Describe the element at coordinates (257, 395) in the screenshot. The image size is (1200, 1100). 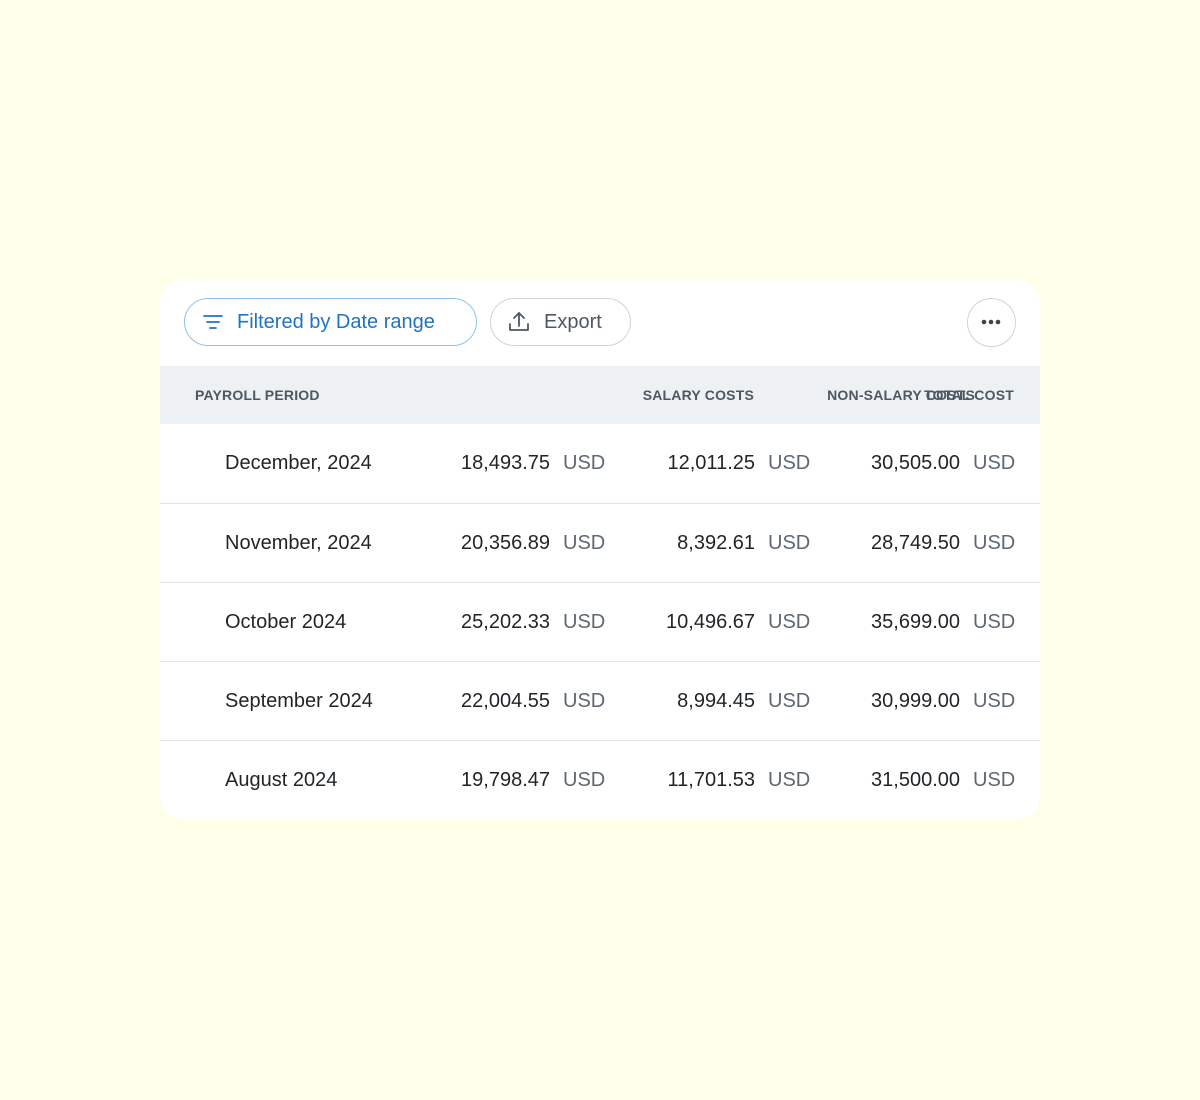
I see `column-header: PAYROLL PERIOD` at that location.